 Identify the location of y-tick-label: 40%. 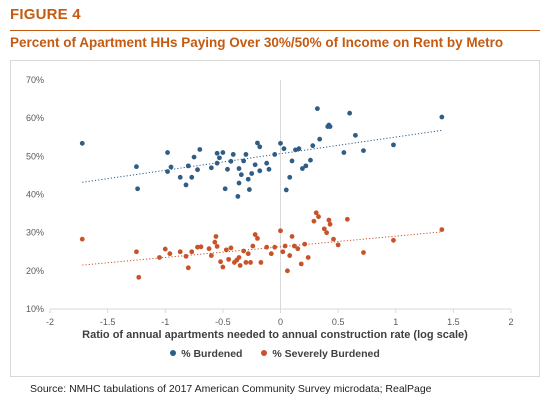
(35, 195).